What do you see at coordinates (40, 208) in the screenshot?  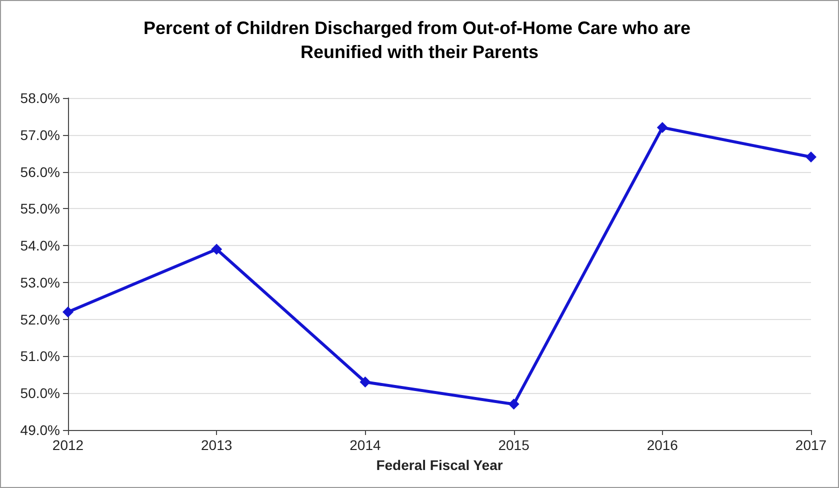 I see `y-tick-label: 55.0%` at bounding box center [40, 208].